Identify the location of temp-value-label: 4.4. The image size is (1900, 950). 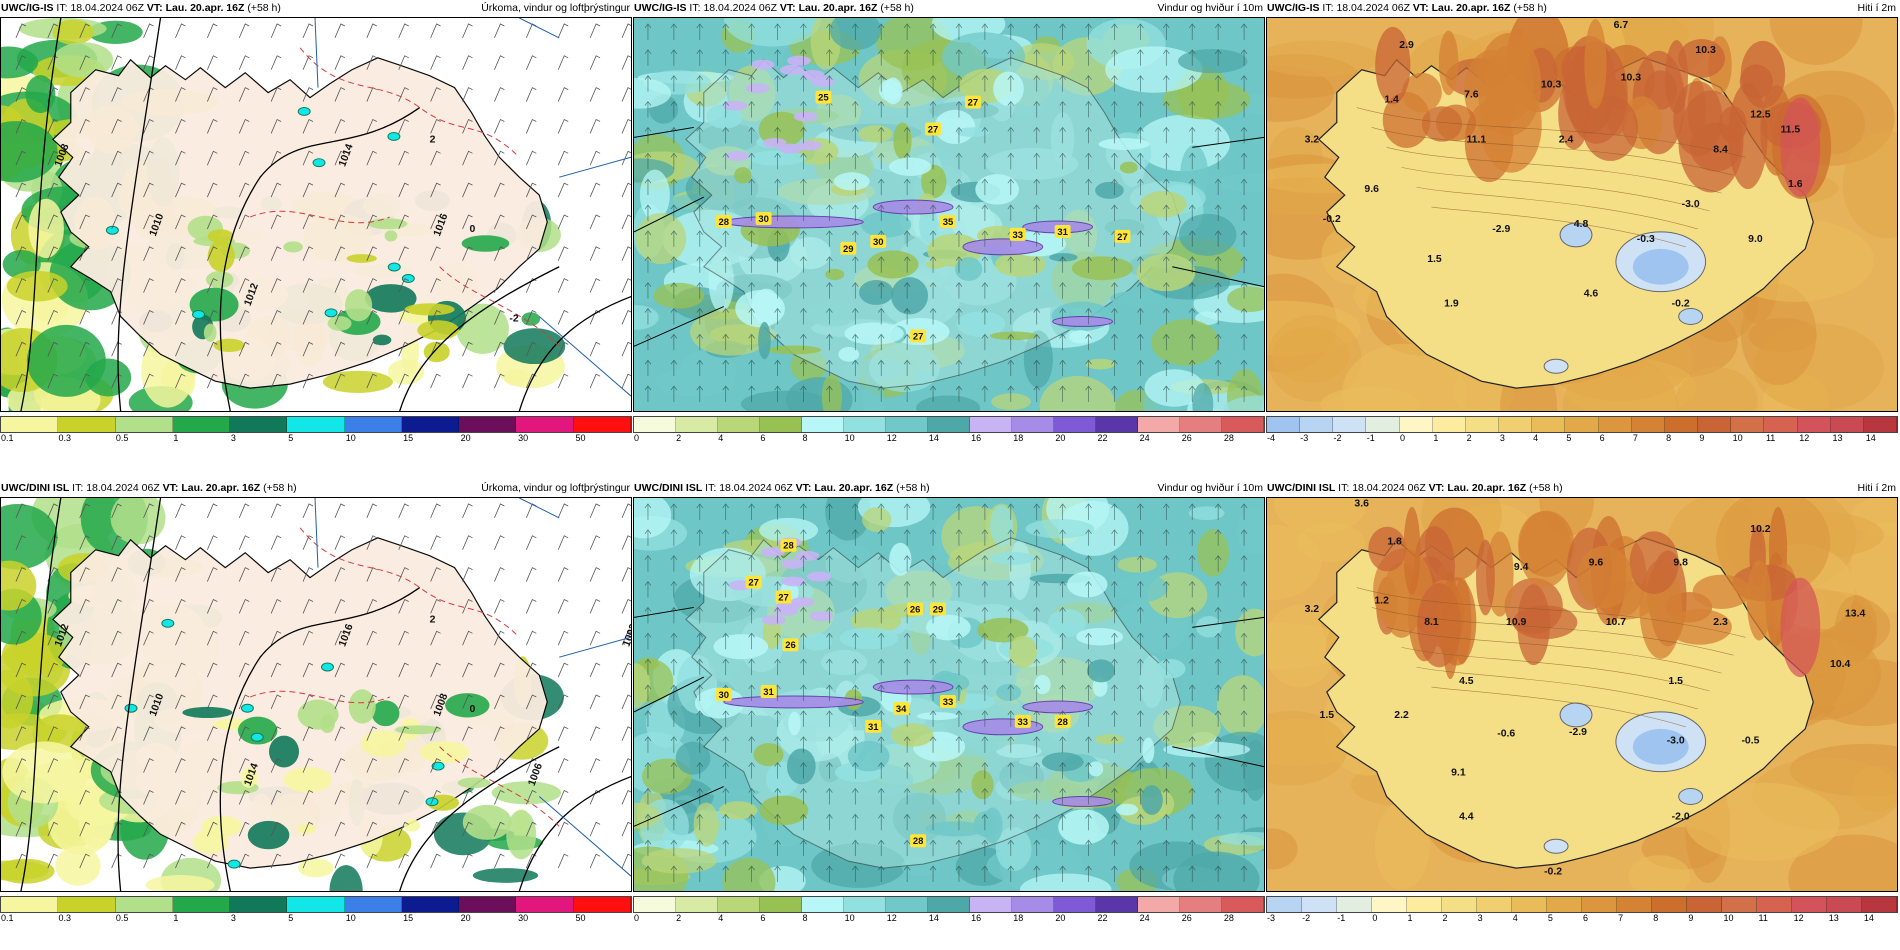
(1466, 816).